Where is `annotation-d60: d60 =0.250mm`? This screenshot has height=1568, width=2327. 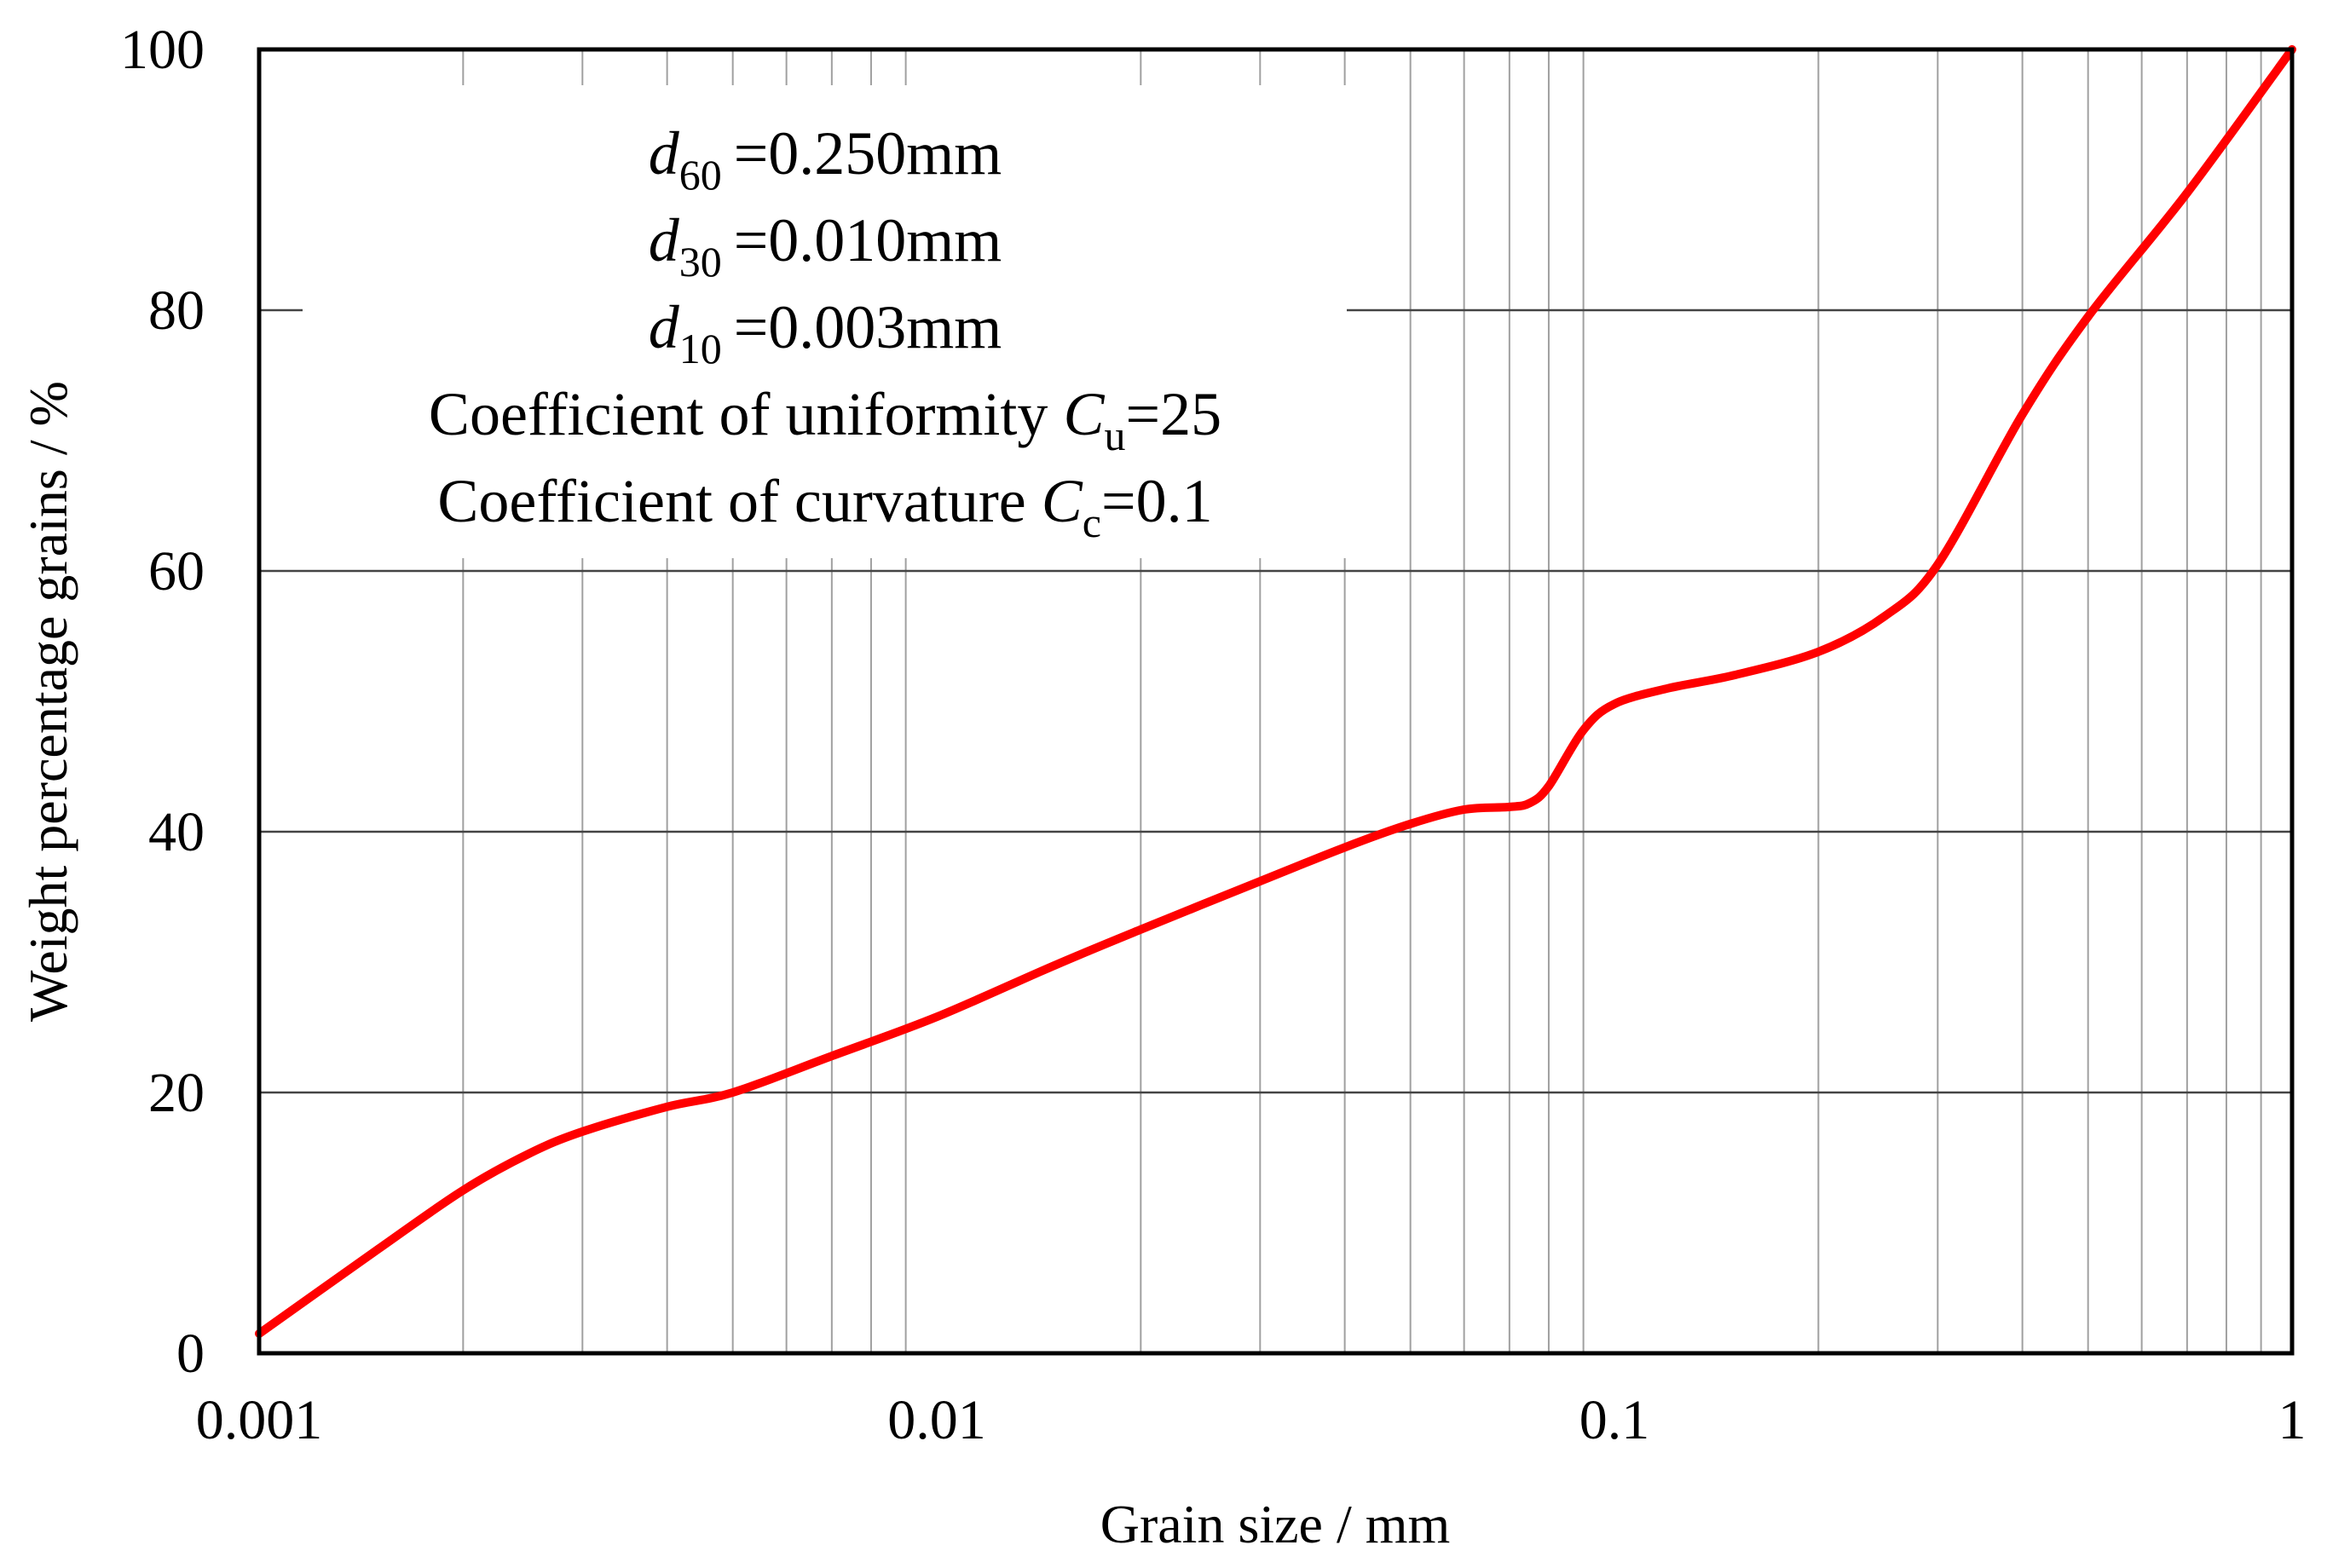 annotation-d60: d60 =0.250mm is located at coordinates (825, 159).